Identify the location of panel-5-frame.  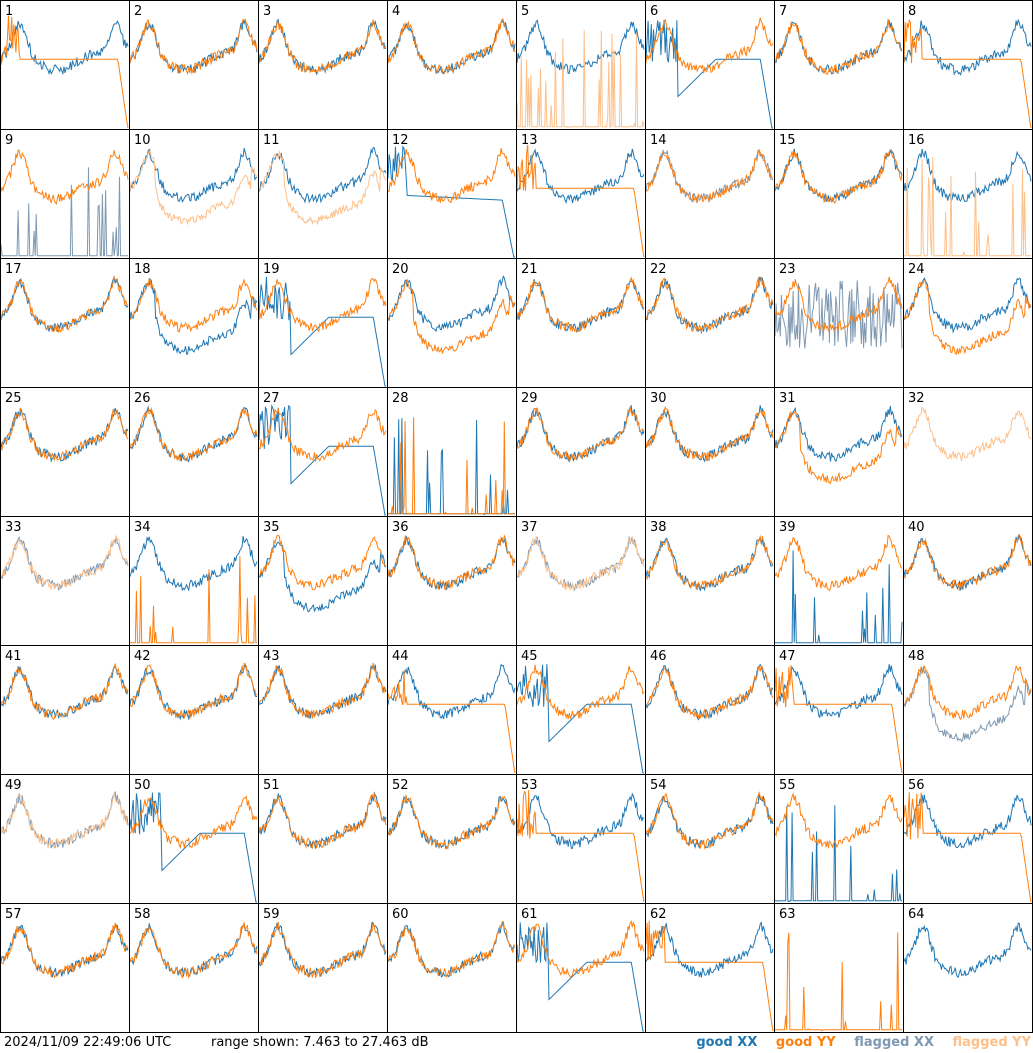
(581, 65).